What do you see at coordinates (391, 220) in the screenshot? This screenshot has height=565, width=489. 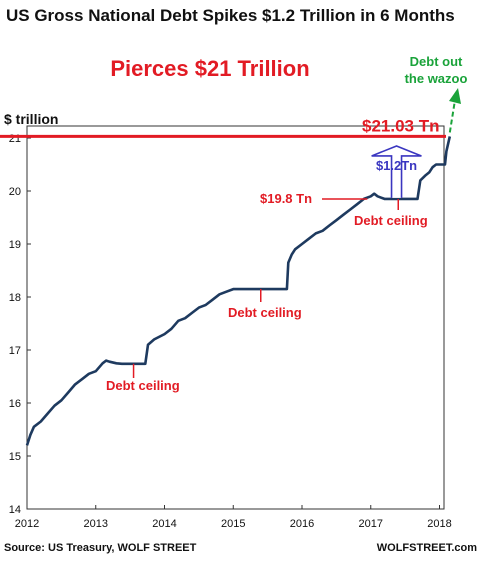 I see `annotation-debt-ceiling-2017: Debt ceiling` at bounding box center [391, 220].